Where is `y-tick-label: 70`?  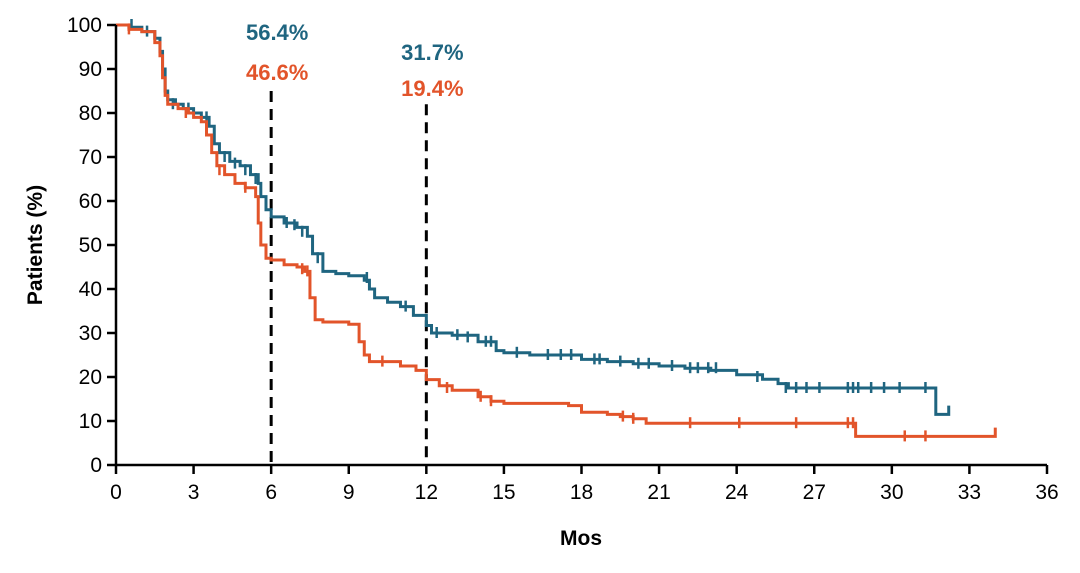
y-tick-label: 70 is located at coordinates (90, 157).